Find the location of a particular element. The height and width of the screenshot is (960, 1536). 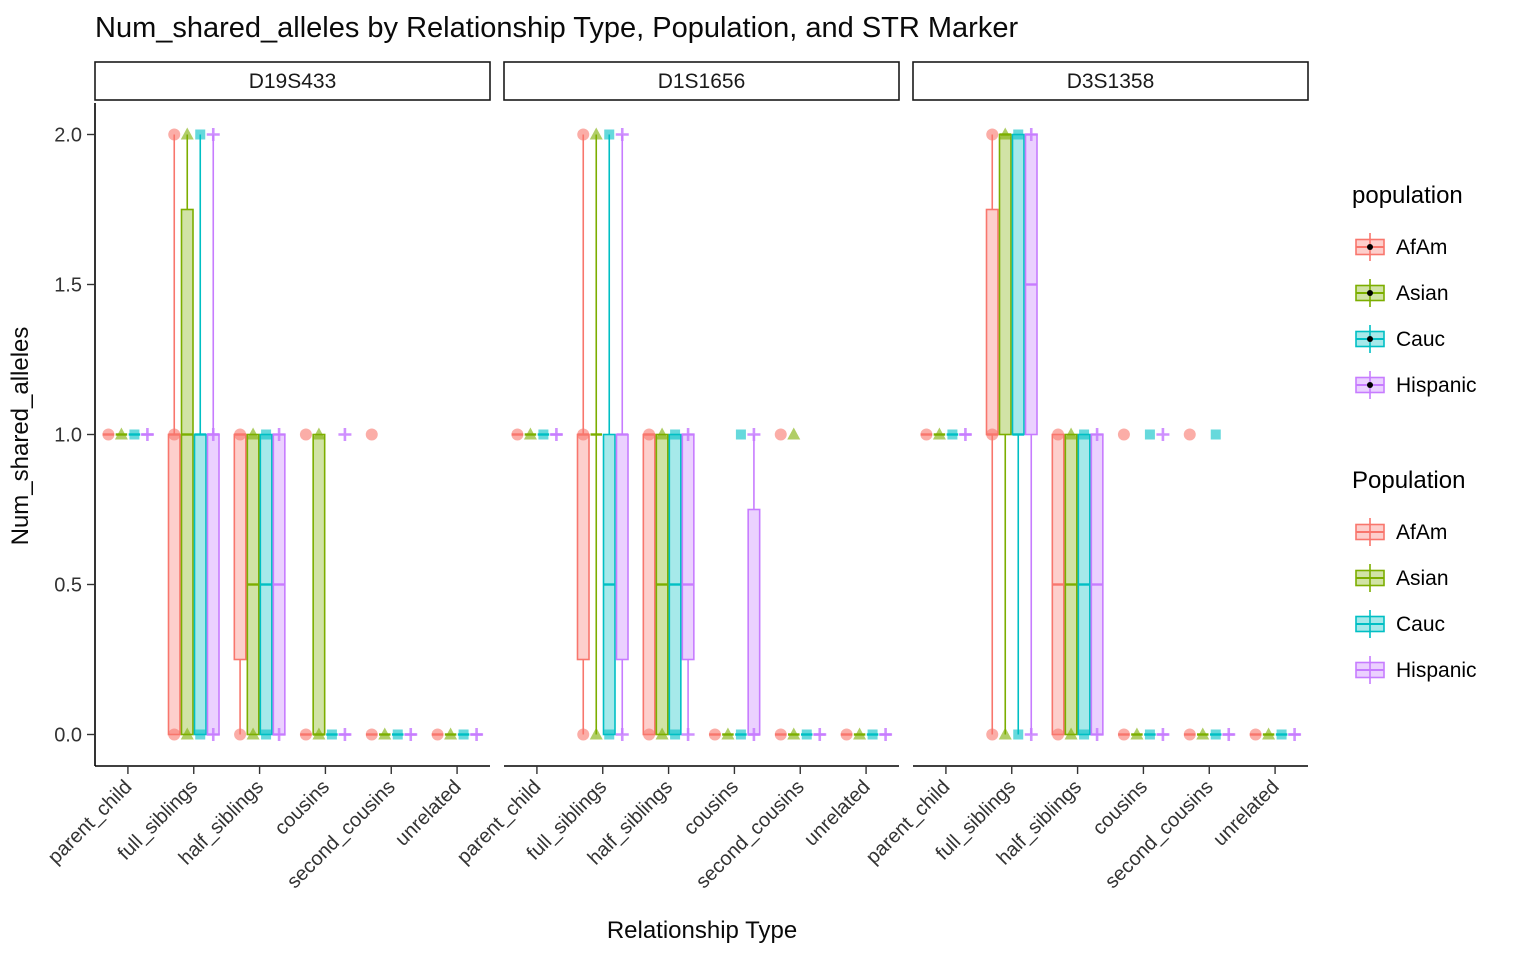

y-tick-label: 1.0 is located at coordinates (68, 436).